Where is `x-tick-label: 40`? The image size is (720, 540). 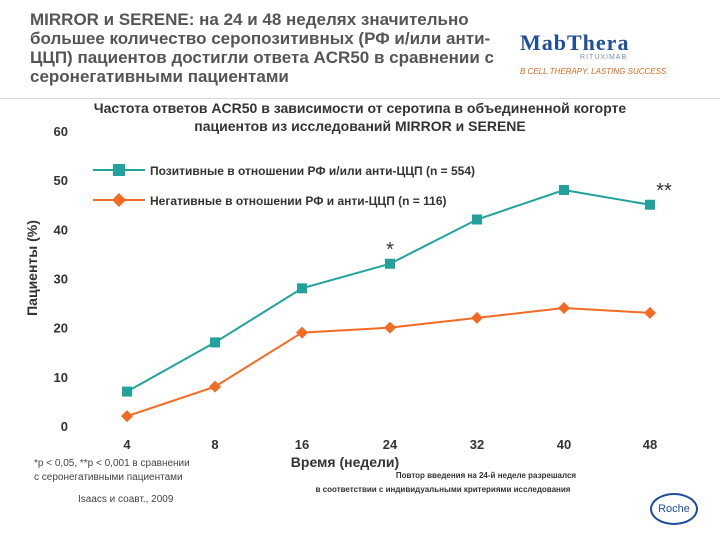
x-tick-label: 40 is located at coordinates (564, 444).